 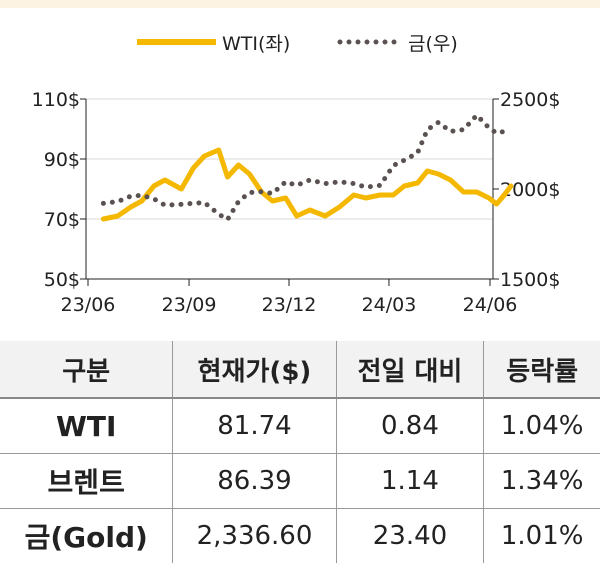 I want to click on x-tick-label: 23/06, so click(x=88, y=305).